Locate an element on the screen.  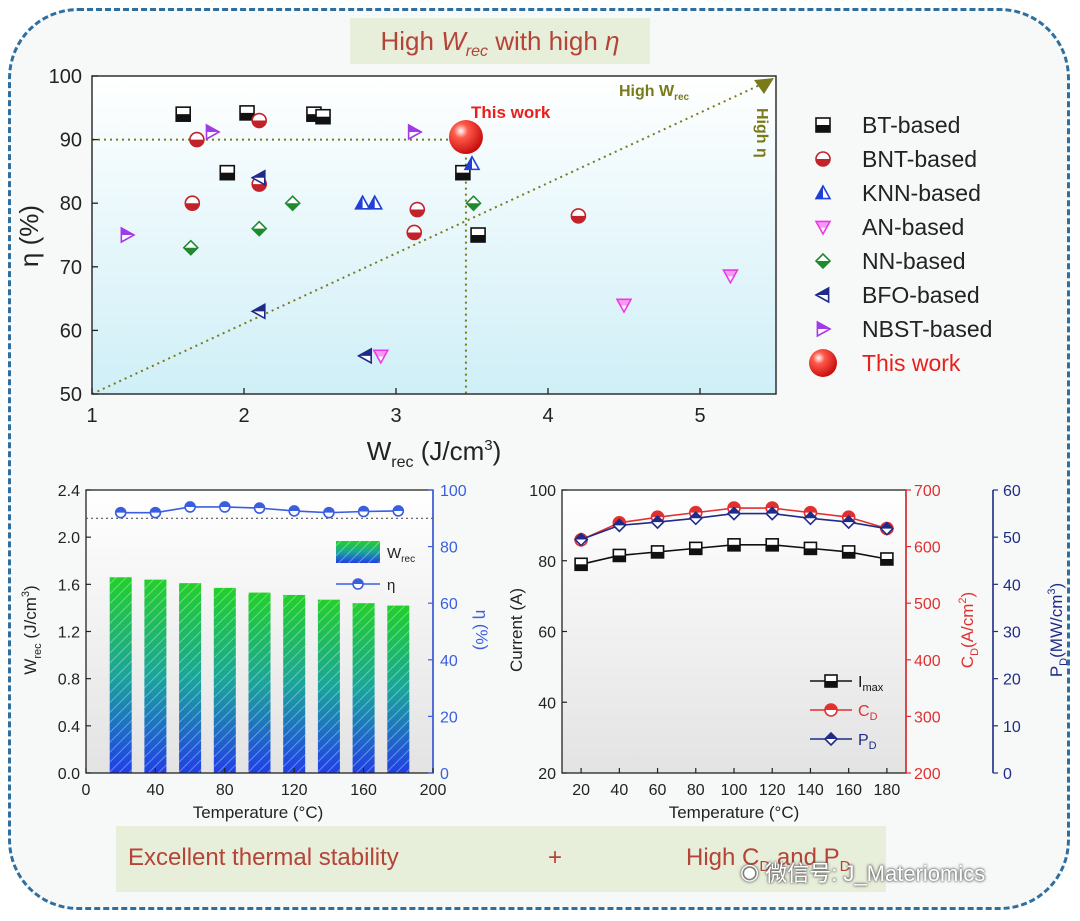
scatter-xlabel: Wrec (J/cm3) is located at coordinates (434, 453).